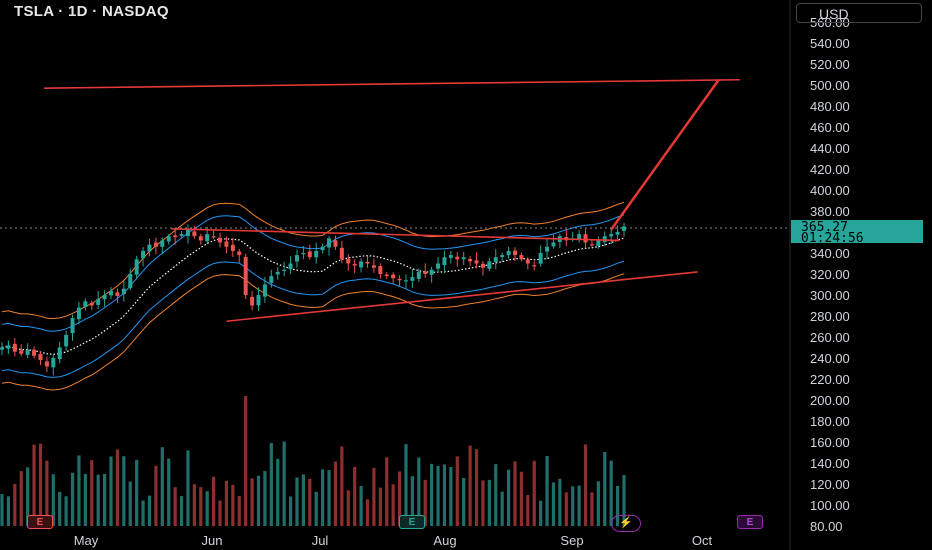 The height and width of the screenshot is (550, 932). I want to click on lightning-icon: ⚡, so click(626, 523).